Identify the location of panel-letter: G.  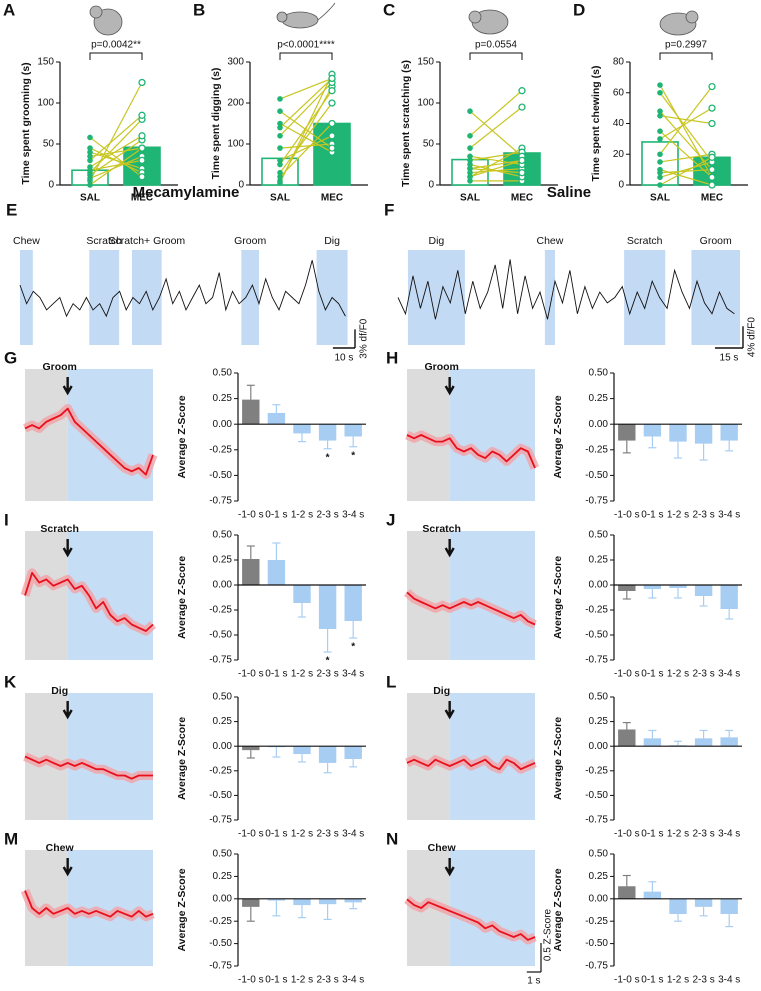
(10, 357).